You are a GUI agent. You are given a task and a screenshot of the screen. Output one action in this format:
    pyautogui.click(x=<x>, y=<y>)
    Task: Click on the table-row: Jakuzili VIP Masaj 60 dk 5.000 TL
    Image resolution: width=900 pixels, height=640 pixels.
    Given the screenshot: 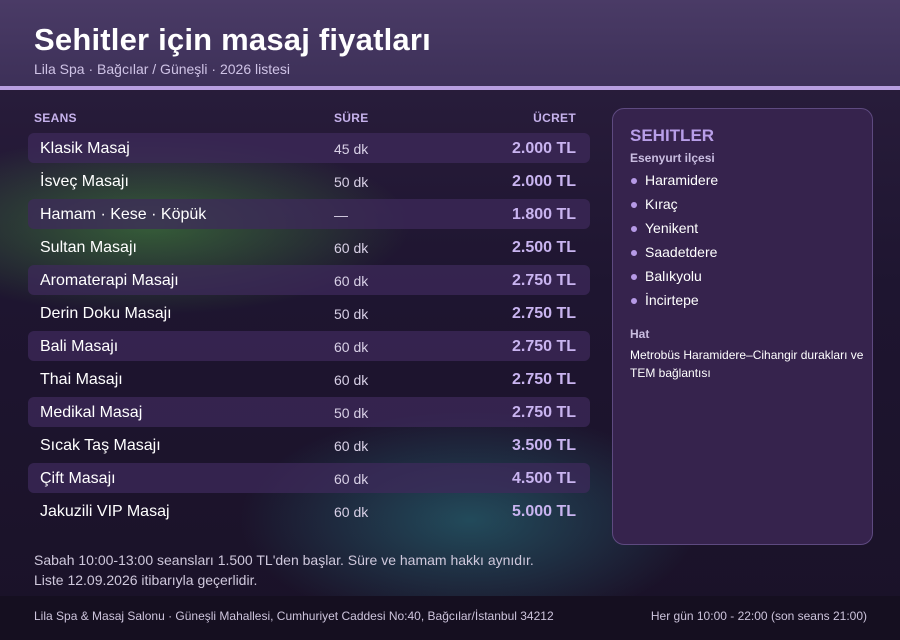 What is the action you would take?
    pyautogui.click(x=309, y=511)
    